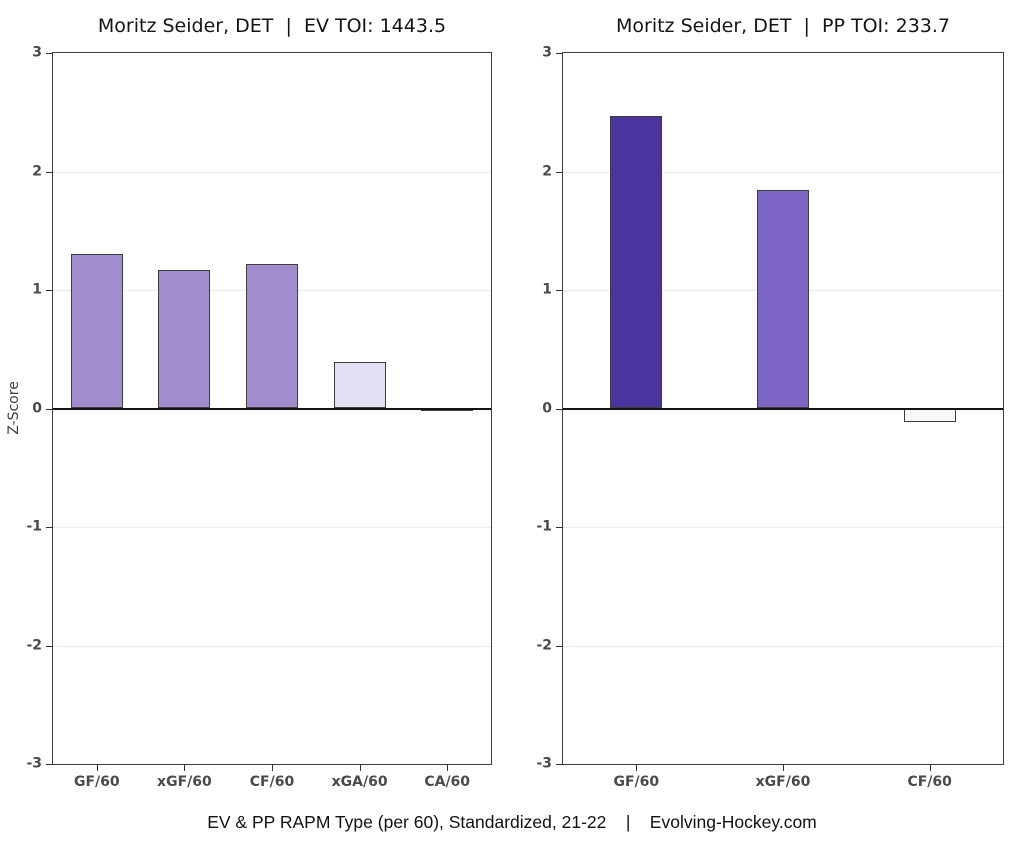  I want to click on y-axis-title: Z-Score, so click(14, 408).